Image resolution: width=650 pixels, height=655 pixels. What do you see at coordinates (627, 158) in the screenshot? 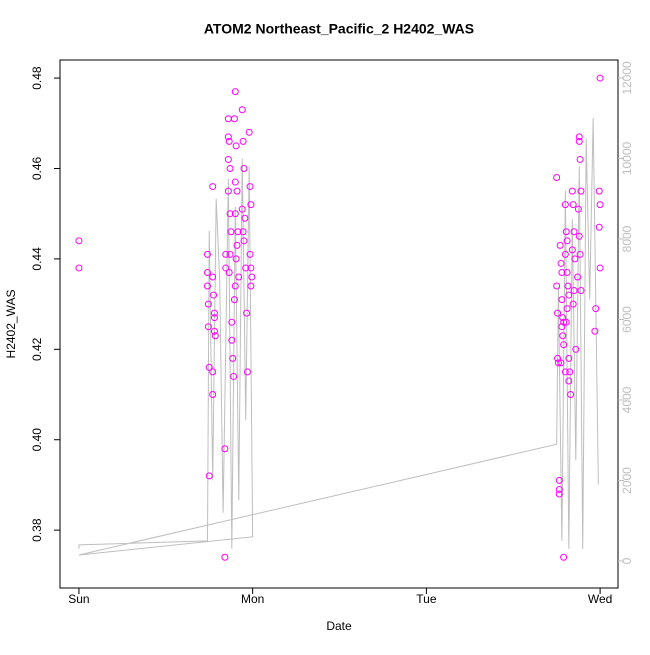
I see `y2-tick-label: 10000` at bounding box center [627, 158].